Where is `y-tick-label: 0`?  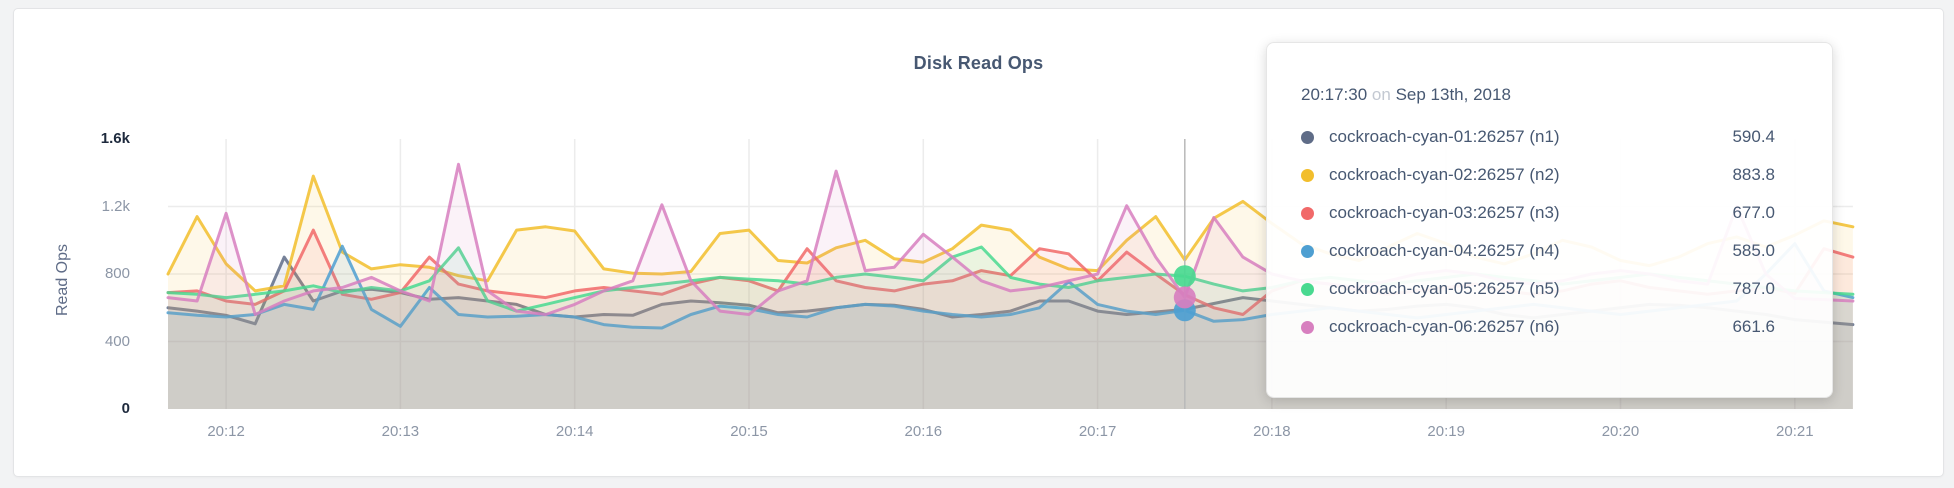
y-tick-label: 0 is located at coordinates (125, 408).